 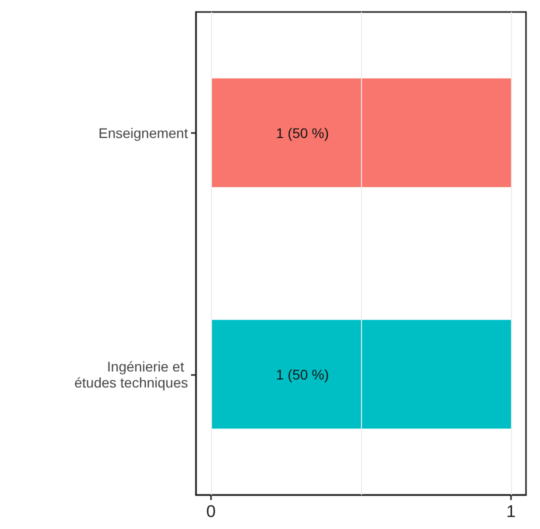 I want to click on x-tick-label: 0, so click(x=211, y=511).